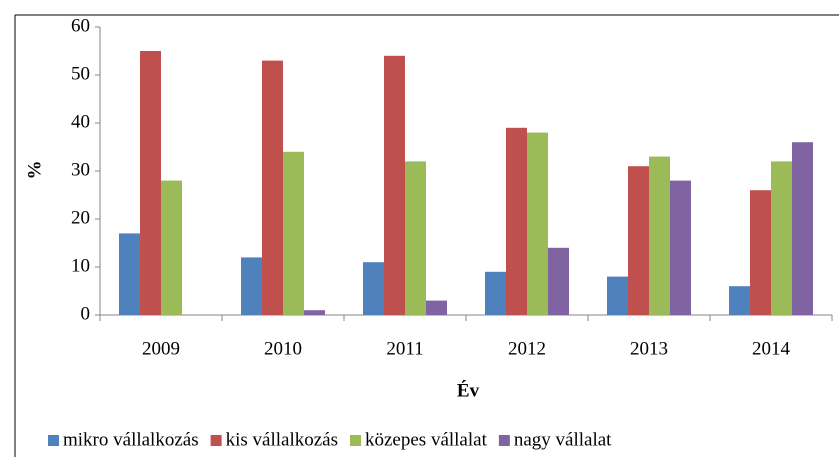  Describe the element at coordinates (80, 25) in the screenshot. I see `y-tick-label: 60` at that location.